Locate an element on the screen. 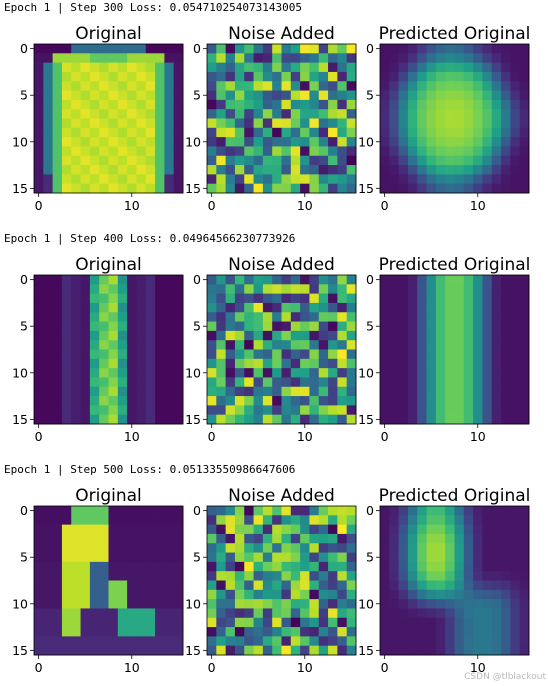 The height and width of the screenshot is (686, 548). y-tick-label: 0 is located at coordinates (24, 48).